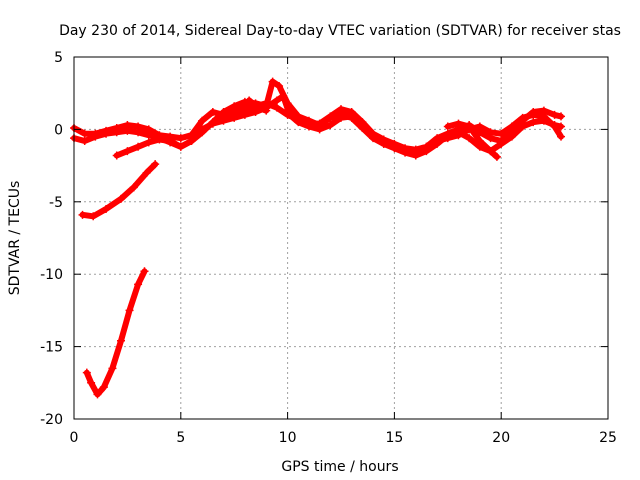 Image resolution: width=640 pixels, height=480 pixels. What do you see at coordinates (608, 438) in the screenshot?
I see `x-tick-label: 25` at bounding box center [608, 438].